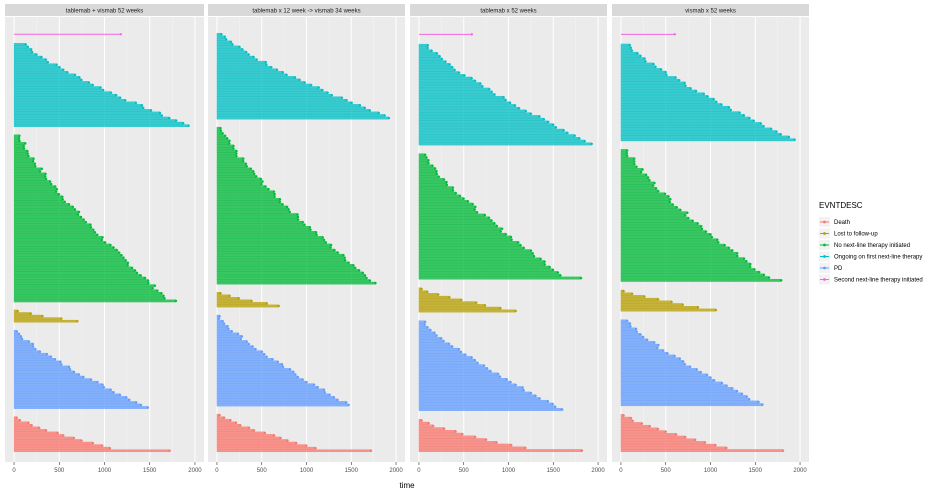  Describe the element at coordinates (81, 369) in the screenshot. I see `series-pd` at that location.